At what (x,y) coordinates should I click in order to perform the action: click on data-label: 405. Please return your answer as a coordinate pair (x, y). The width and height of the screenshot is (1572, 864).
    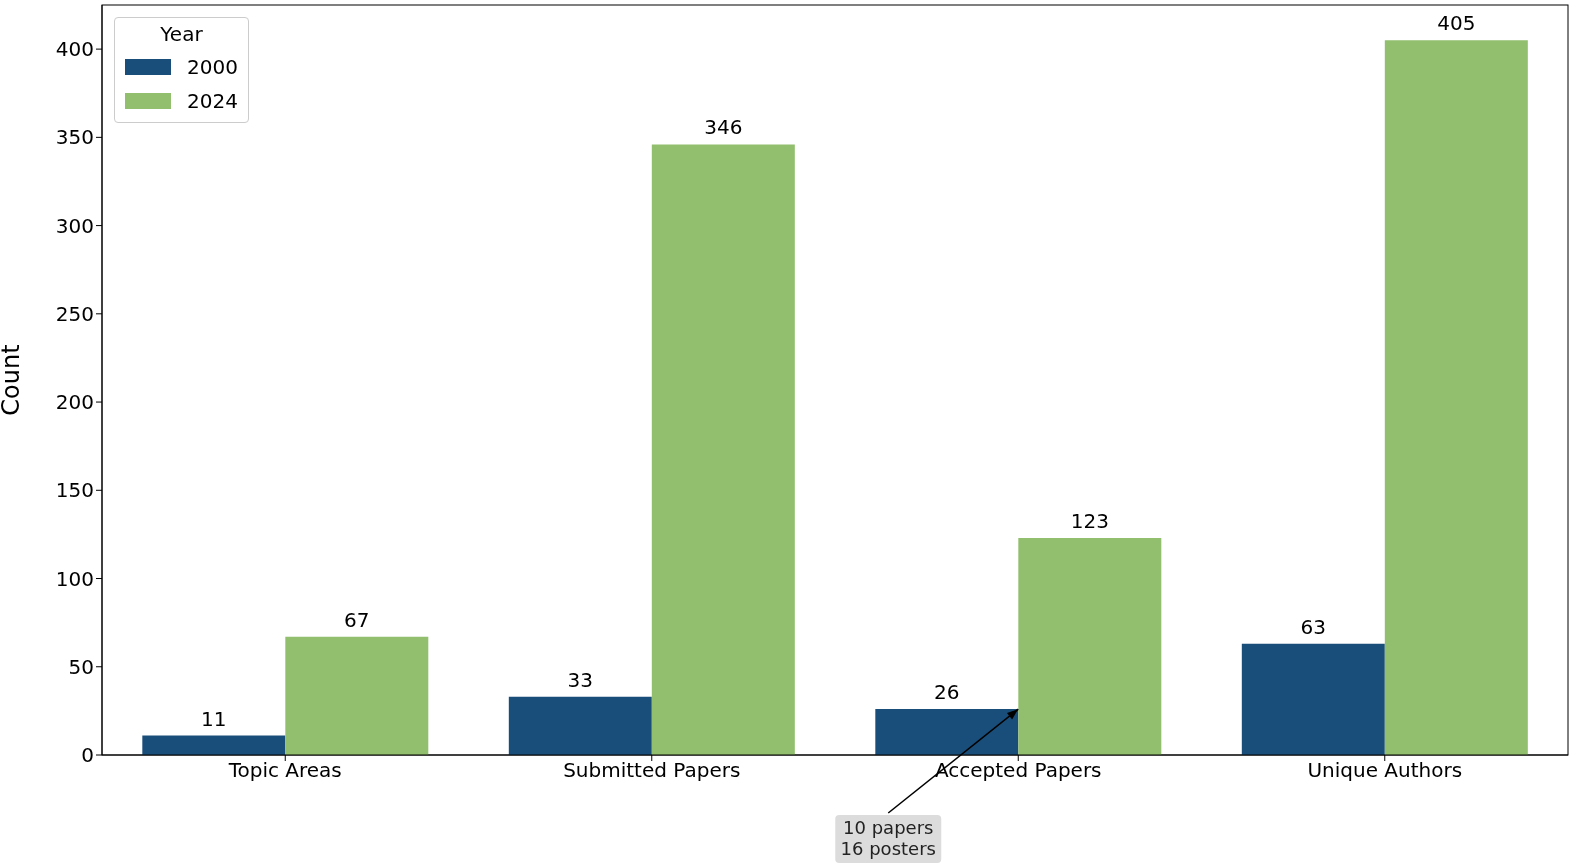
    Looking at the image, I should click on (1456, 23).